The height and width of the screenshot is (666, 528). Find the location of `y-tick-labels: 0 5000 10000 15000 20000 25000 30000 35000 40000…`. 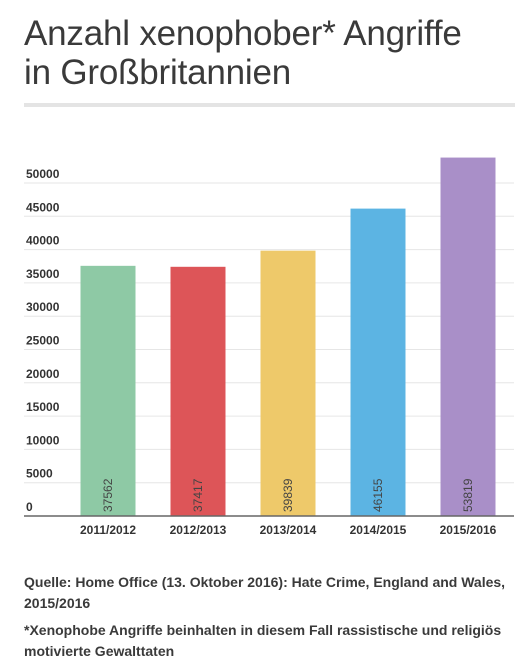

y-tick-labels: 0 5000 10000 15000 20000 25000 30000 35000 40000… is located at coordinates (43, 340).